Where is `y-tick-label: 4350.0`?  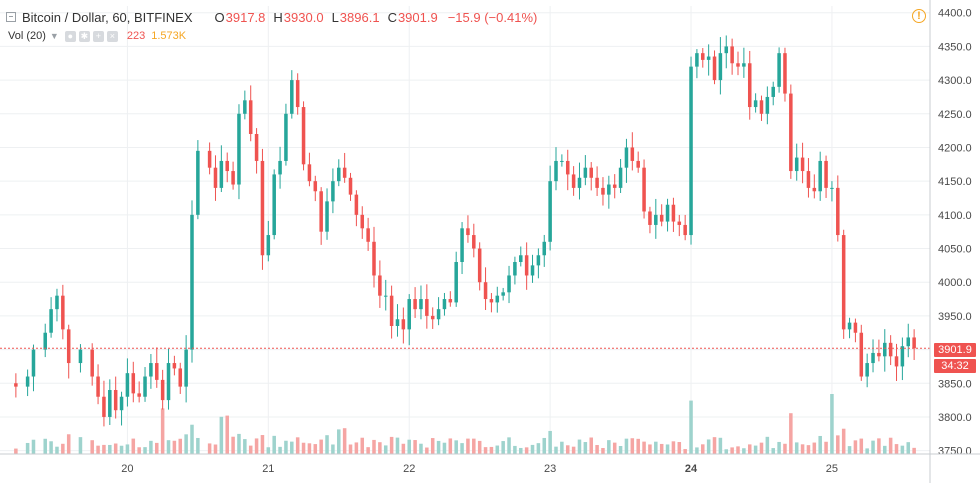
y-tick-label: 4350.0 is located at coordinates (955, 47).